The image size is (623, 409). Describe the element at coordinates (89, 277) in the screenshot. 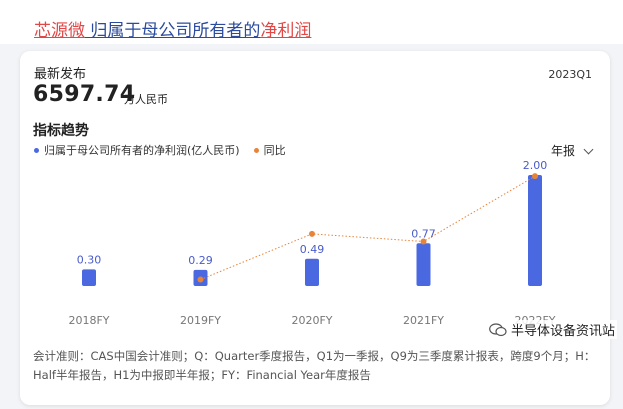

I see `bar-2018FY` at that location.